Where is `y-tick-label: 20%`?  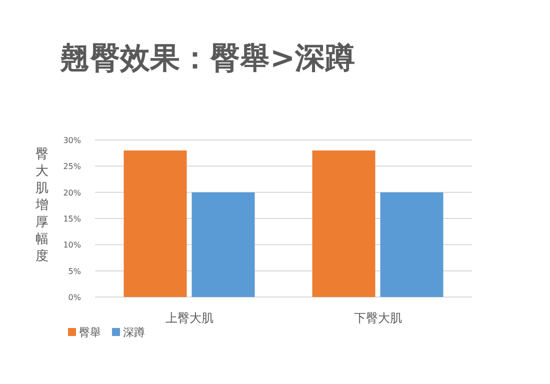
y-tick-label: 20% is located at coordinates (72, 193).